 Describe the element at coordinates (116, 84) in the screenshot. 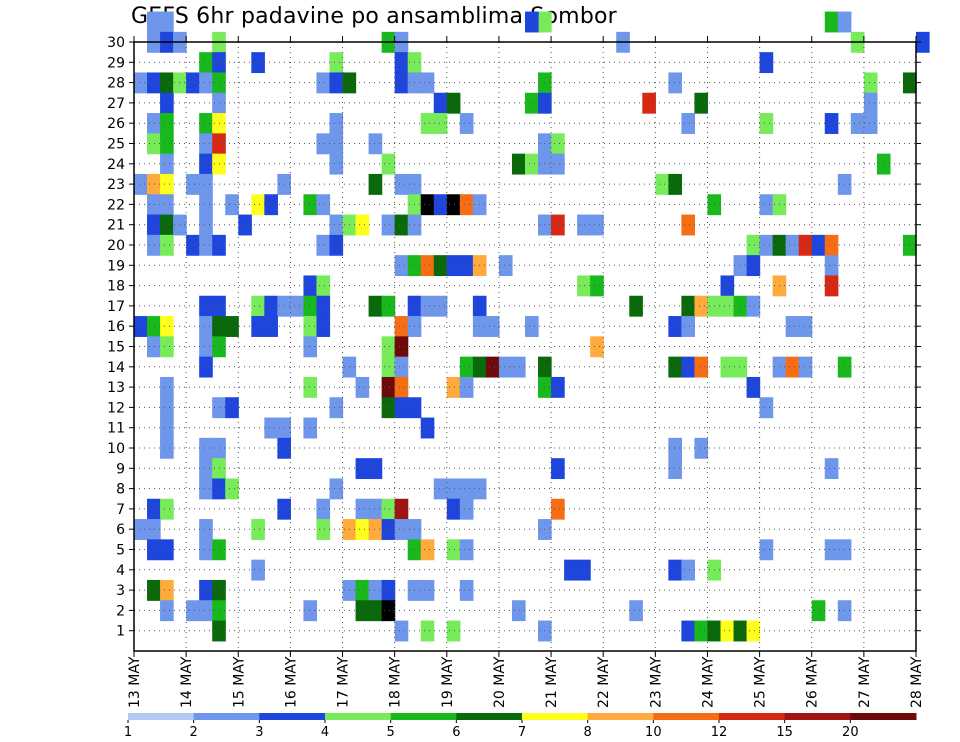

I see `y-tick-label: 28` at that location.